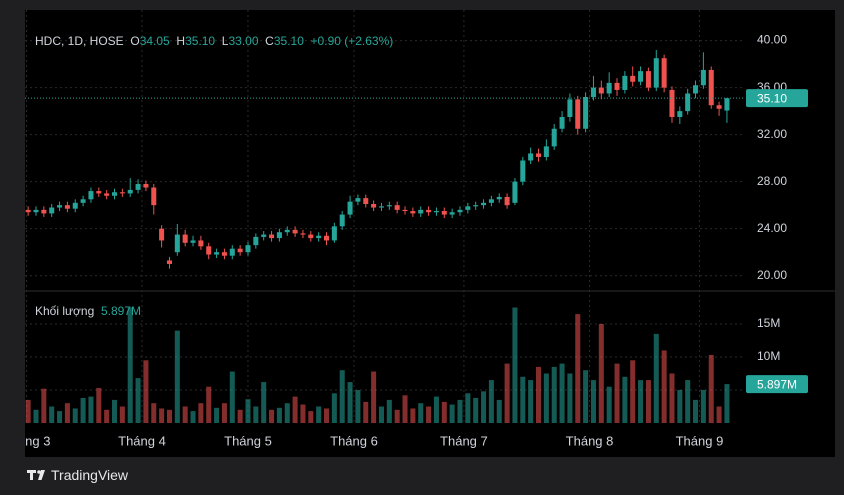 The height and width of the screenshot is (495, 844). Describe the element at coordinates (777, 241) in the screenshot. I see `tags: 35.10 5.897M` at that location.